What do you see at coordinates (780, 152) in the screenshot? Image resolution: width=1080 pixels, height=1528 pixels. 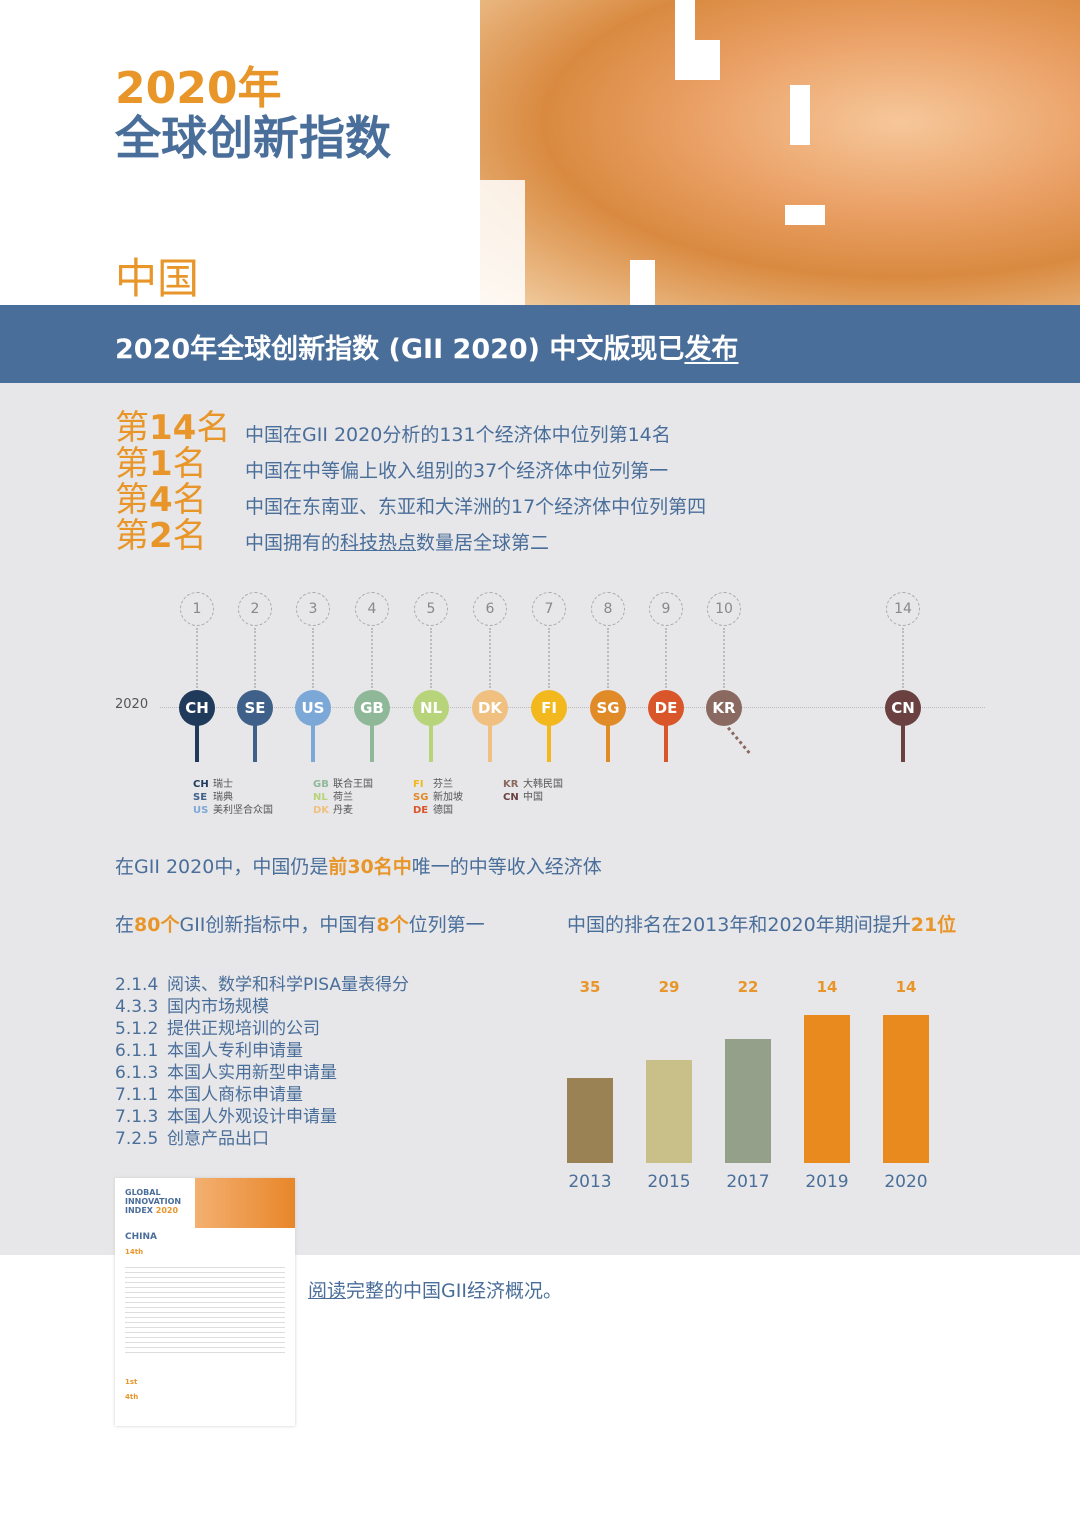 I see `hero-image` at bounding box center [780, 152].